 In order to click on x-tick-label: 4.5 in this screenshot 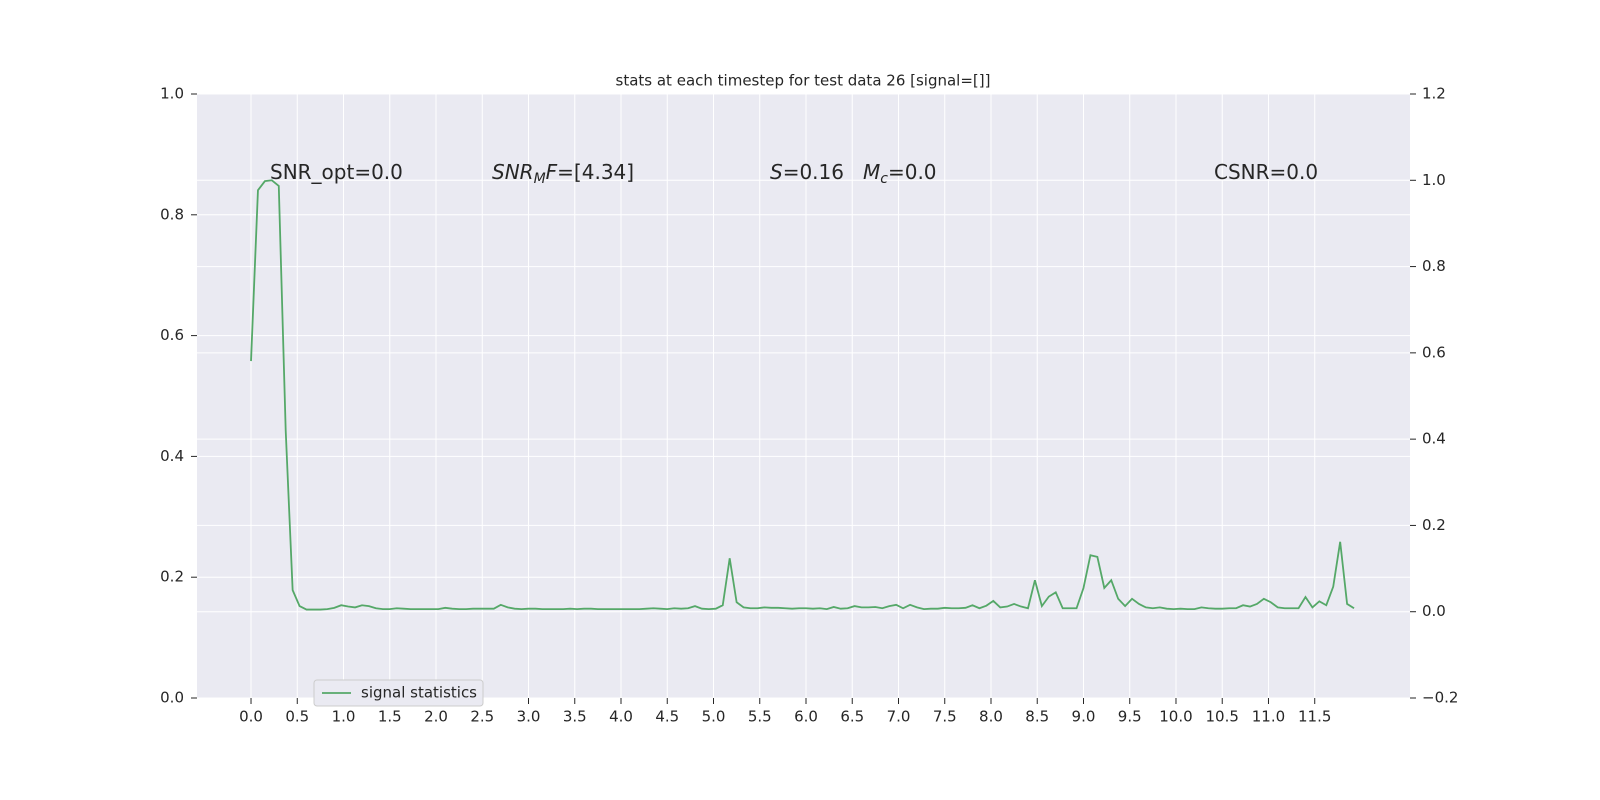, I will do `click(667, 717)`.